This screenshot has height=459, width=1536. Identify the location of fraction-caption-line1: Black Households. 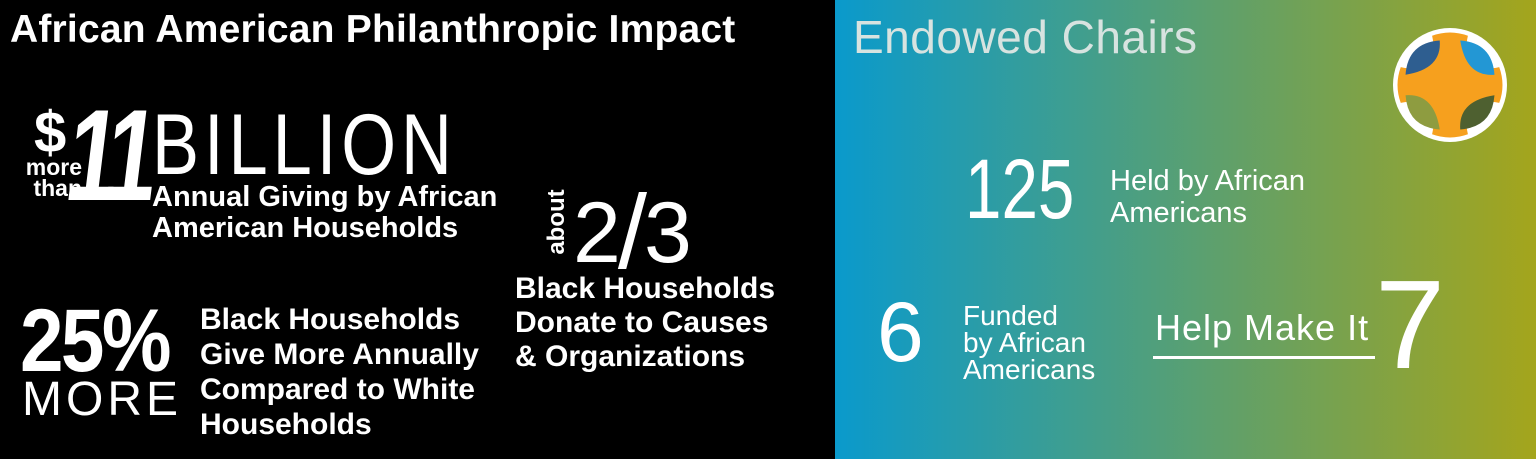
(645, 288).